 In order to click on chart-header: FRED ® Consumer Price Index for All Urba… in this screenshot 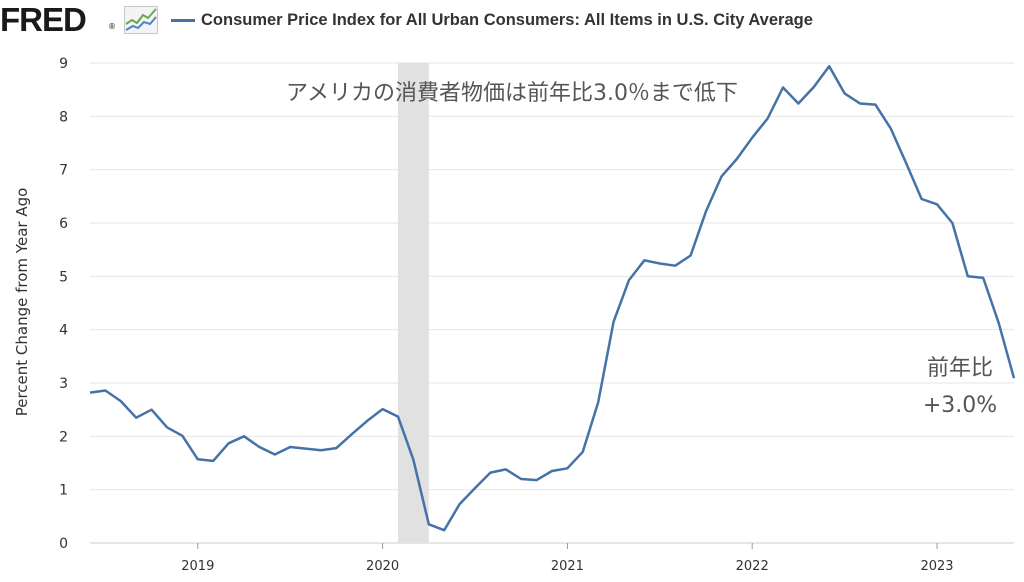, I will do `click(512, 29)`.